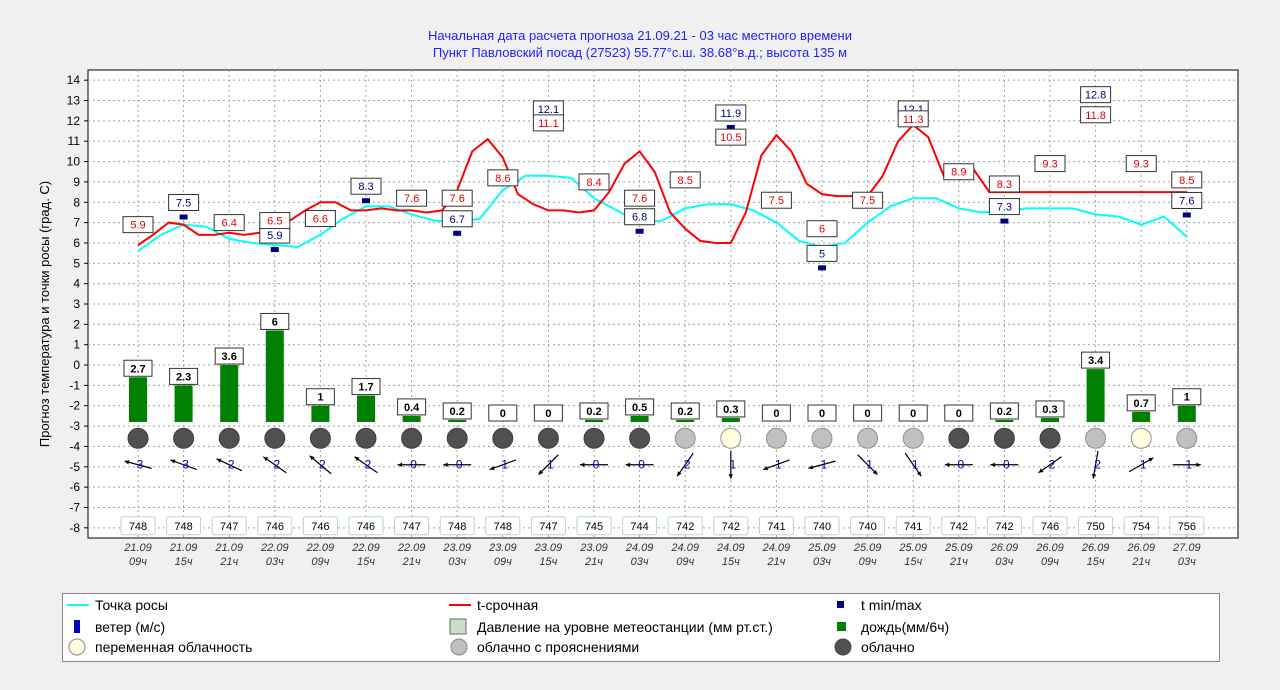 The height and width of the screenshot is (690, 1280). I want to click on y-tick-label: 7, so click(76, 223).